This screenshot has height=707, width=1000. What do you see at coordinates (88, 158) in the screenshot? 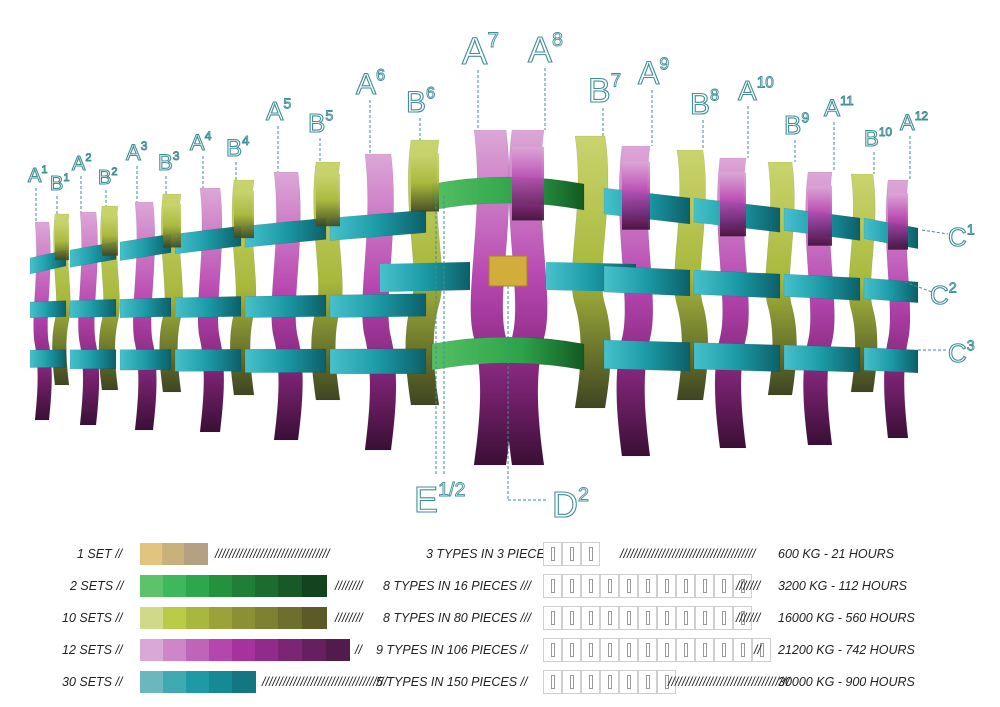
I see `label-superscript: 2` at bounding box center [88, 158].